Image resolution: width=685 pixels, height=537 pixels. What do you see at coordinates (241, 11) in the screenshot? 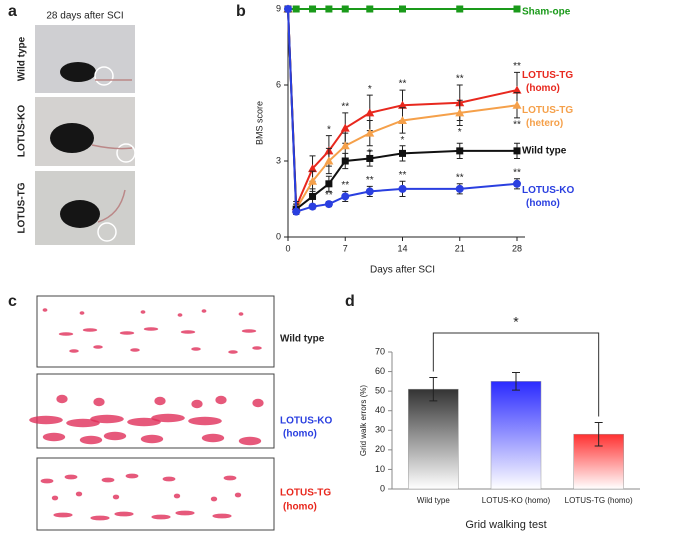
I see `panel-label: b` at bounding box center [241, 11].